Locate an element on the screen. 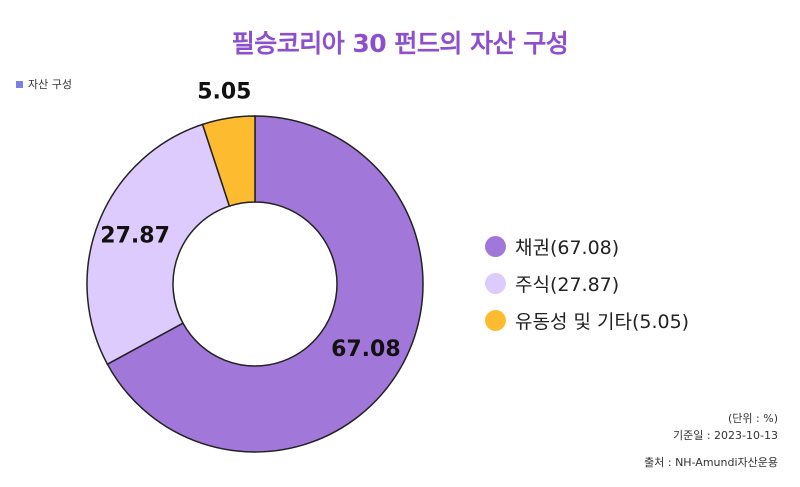 The height and width of the screenshot is (487, 800). legend: 채권(67.08) 주식(27.87) 유동성 및 기타(5.05) is located at coordinates (587, 283).